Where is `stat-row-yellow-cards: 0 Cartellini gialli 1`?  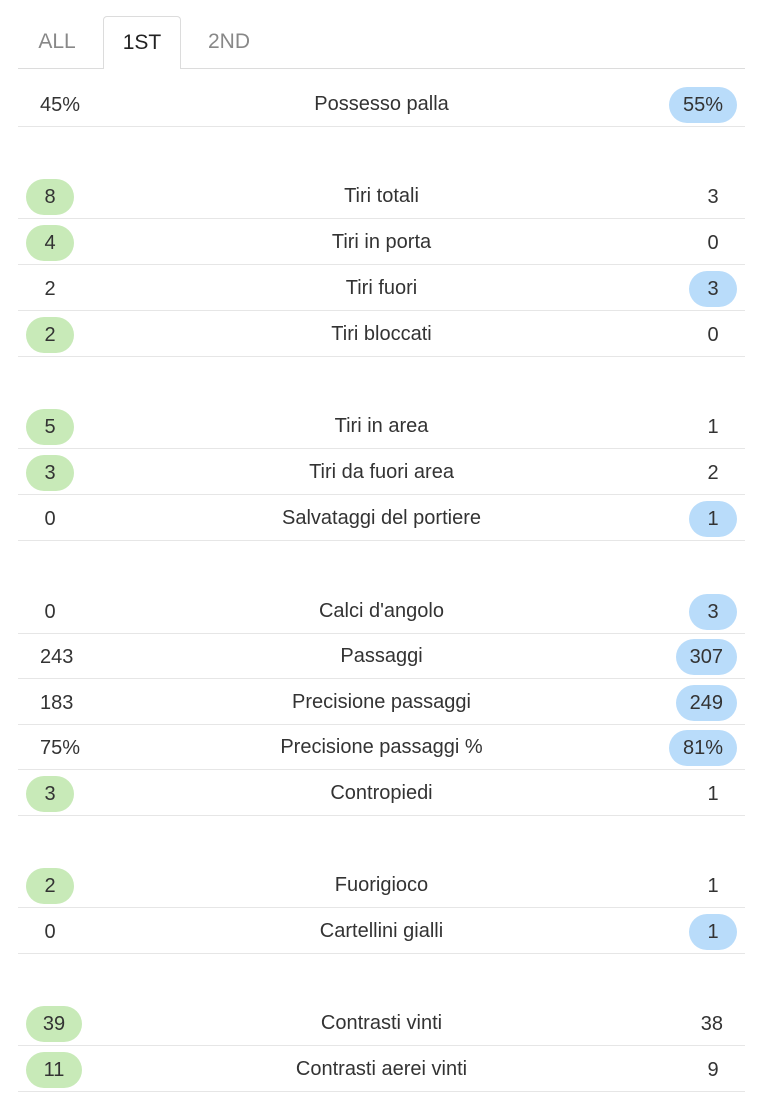 stat-row-yellow-cards: 0 Cartellini gialli 1 is located at coordinates (381, 931).